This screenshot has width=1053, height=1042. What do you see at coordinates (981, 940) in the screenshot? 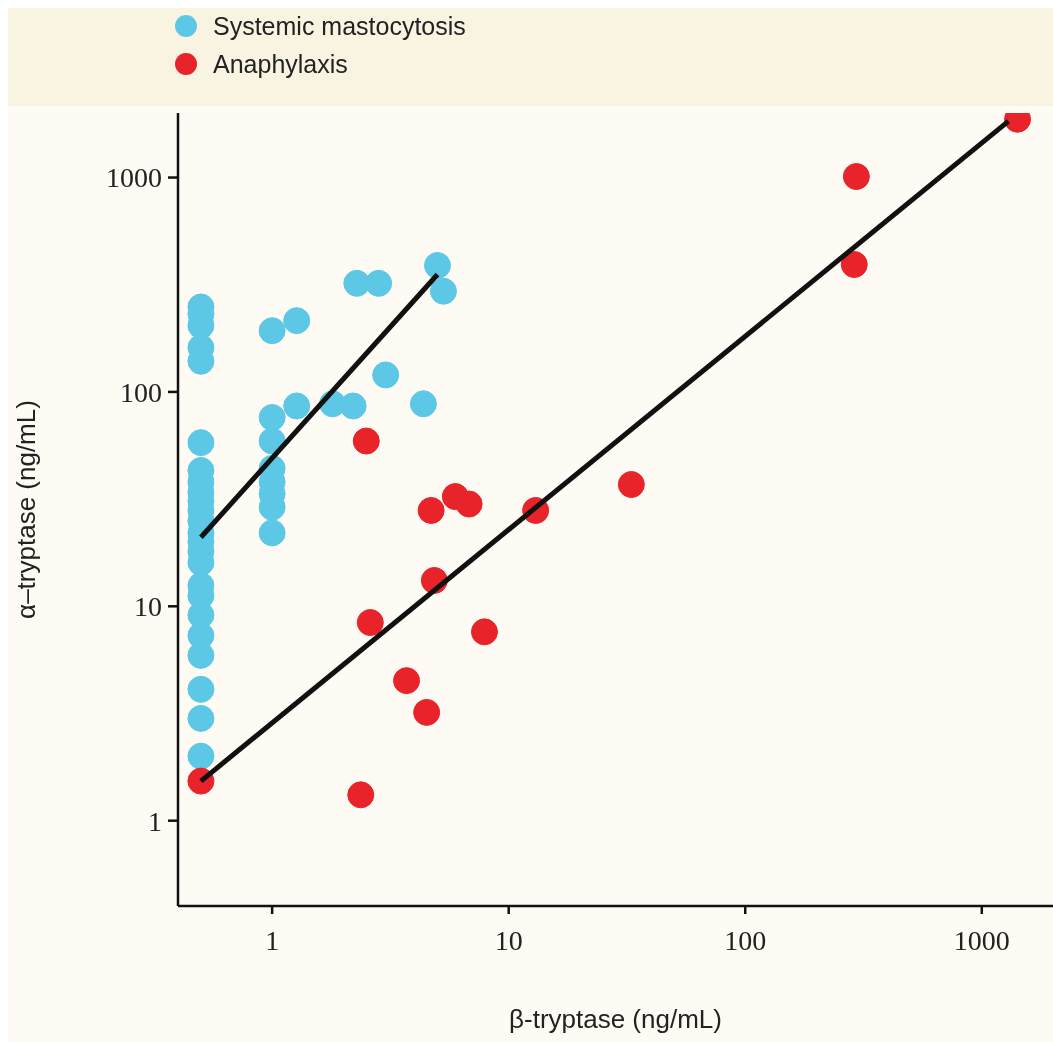
I see `x-tick-label: 1000` at bounding box center [981, 940].